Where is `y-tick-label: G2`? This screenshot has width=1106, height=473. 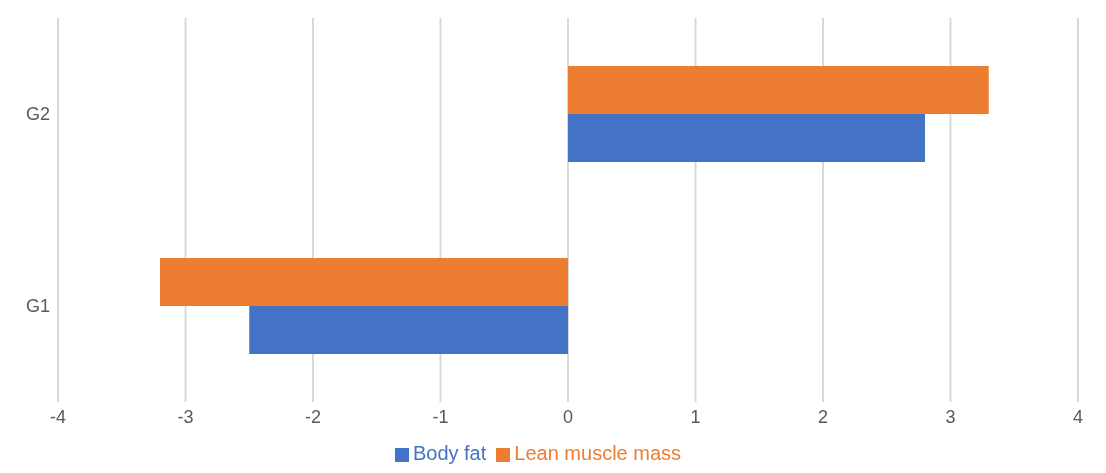
y-tick-label: G2 is located at coordinates (37, 114).